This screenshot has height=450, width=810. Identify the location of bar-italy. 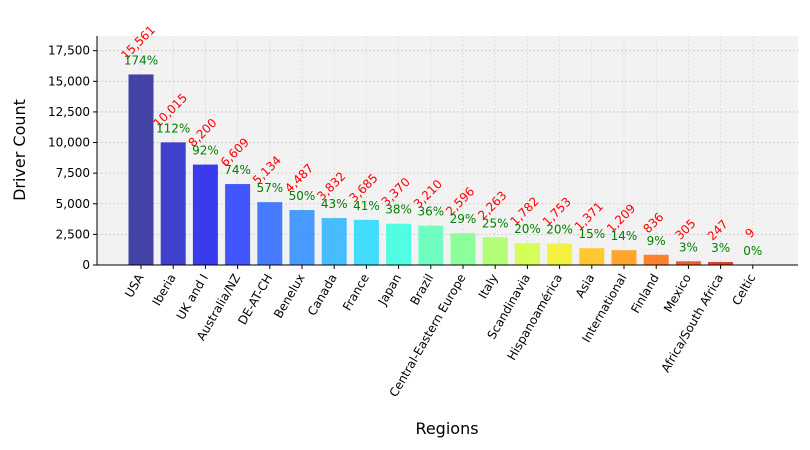
(495, 251).